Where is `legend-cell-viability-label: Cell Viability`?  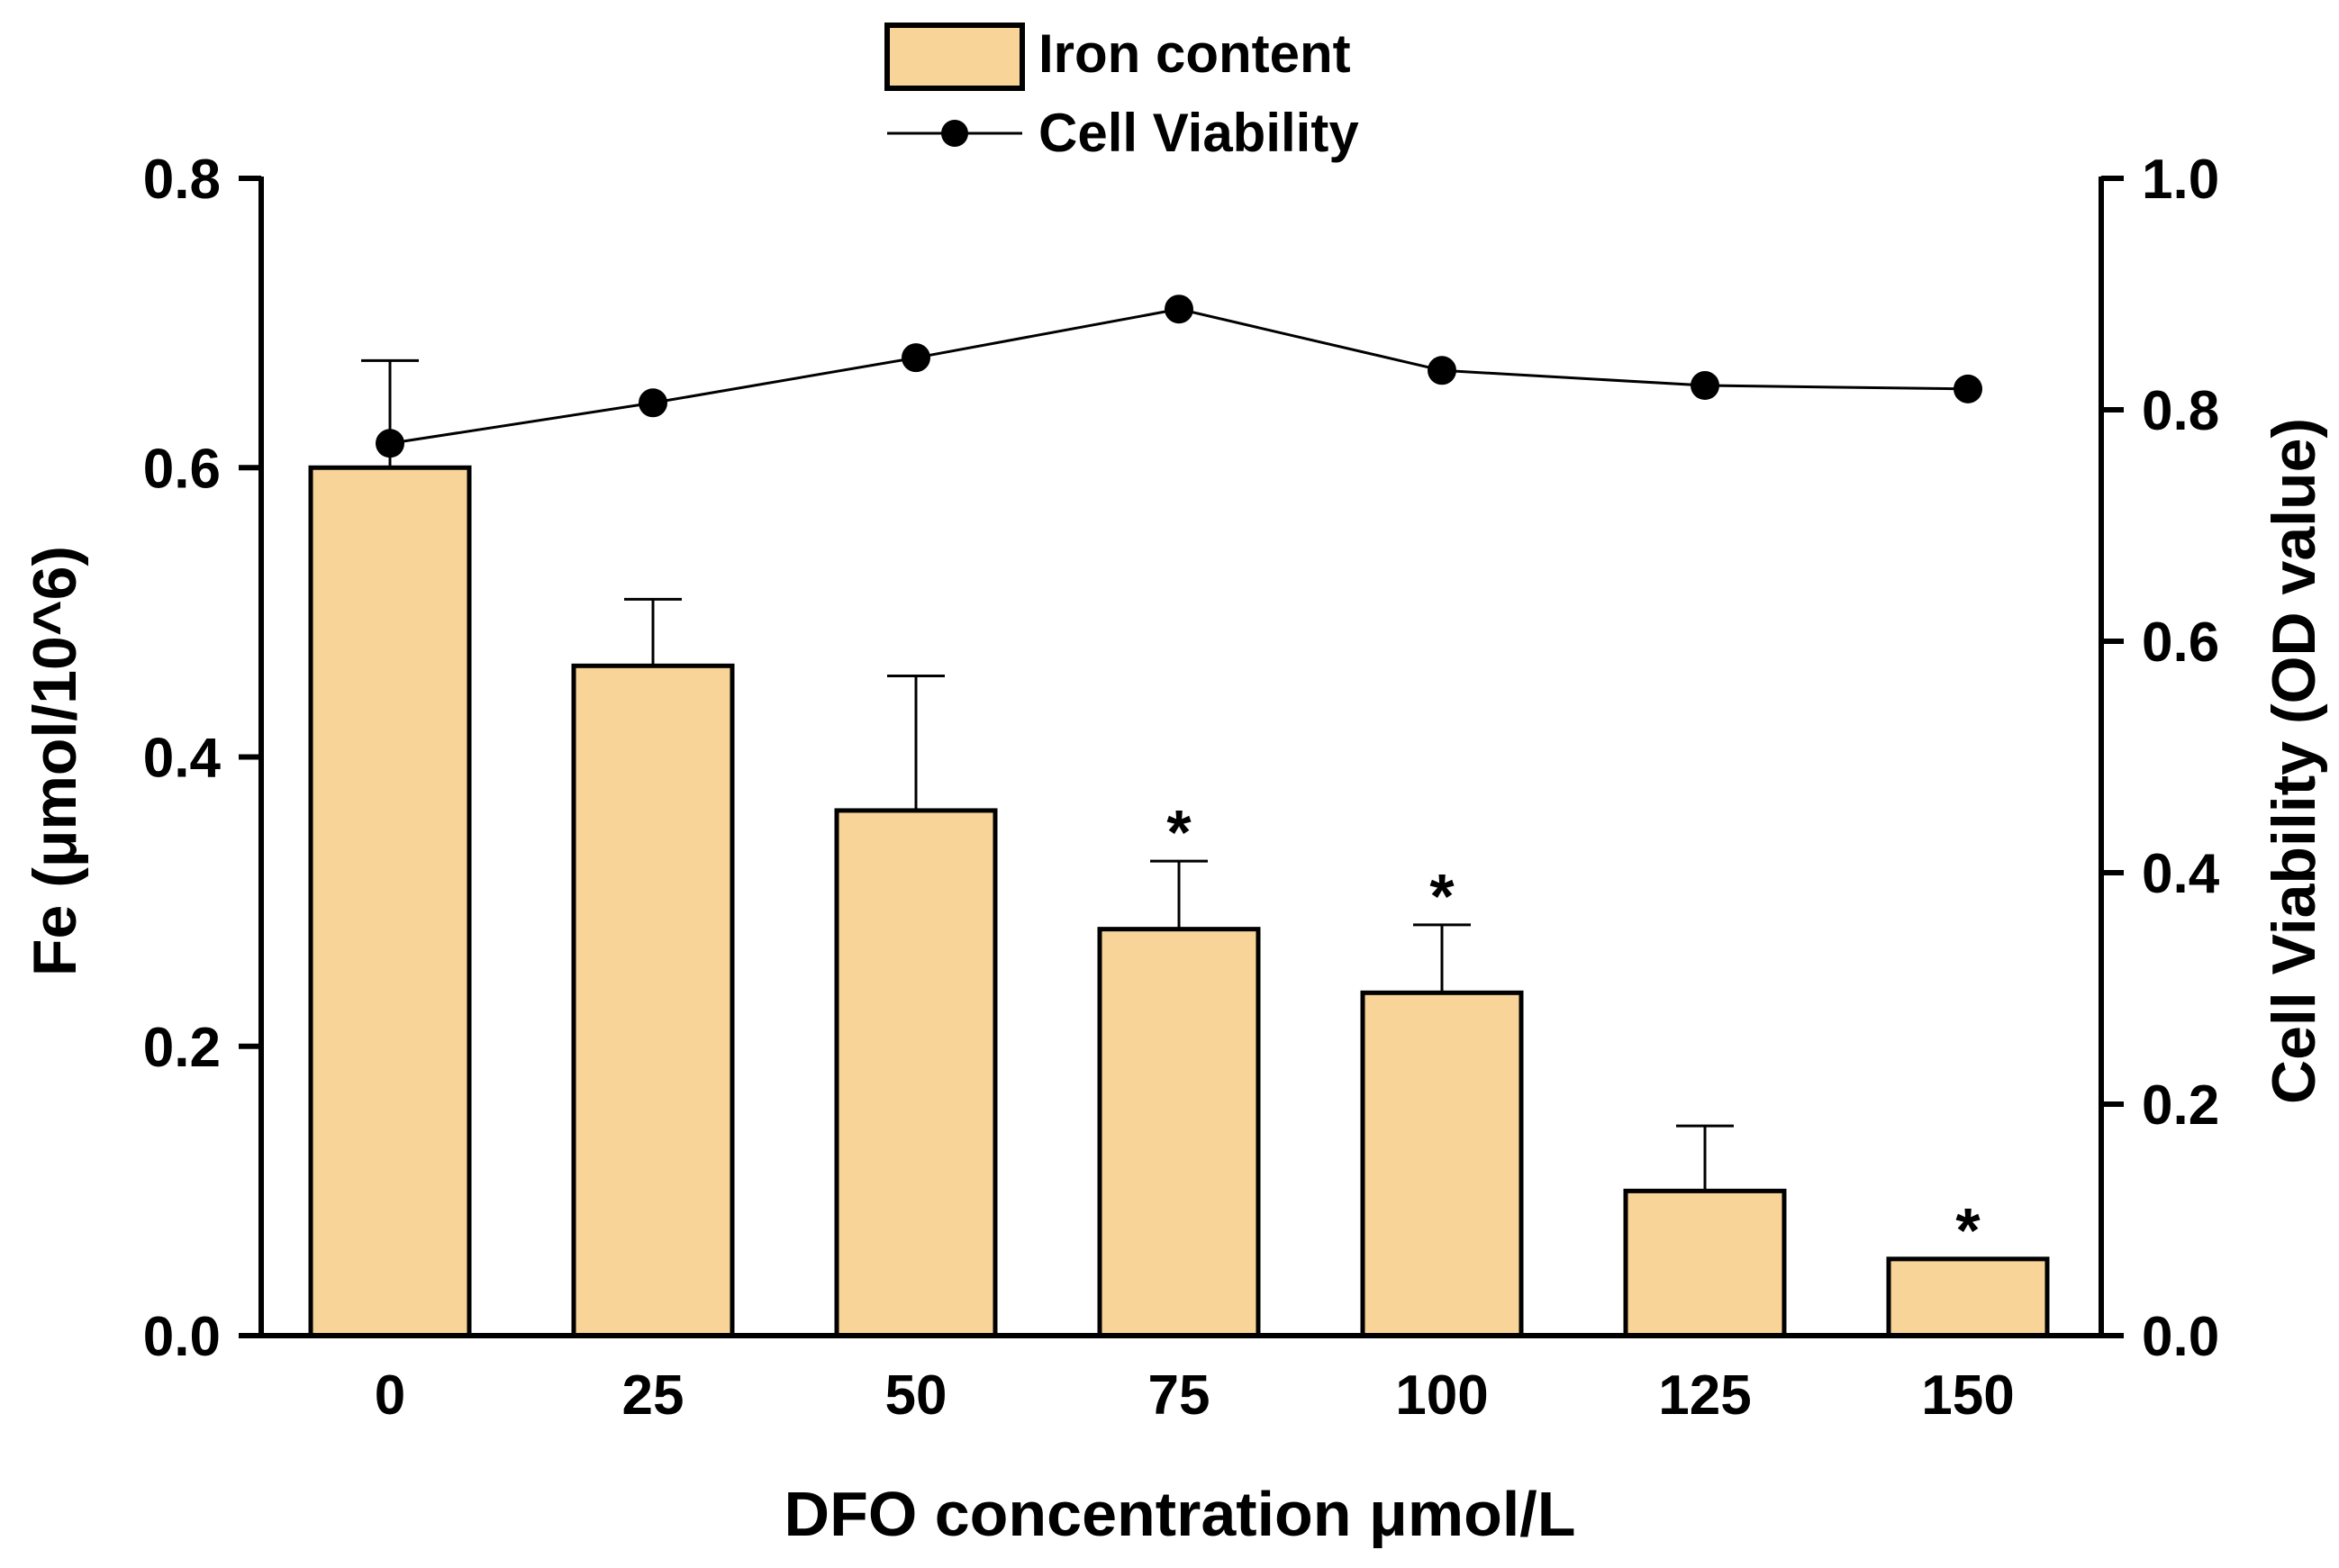 legend-cell-viability-label: Cell Viability is located at coordinates (1199, 133).